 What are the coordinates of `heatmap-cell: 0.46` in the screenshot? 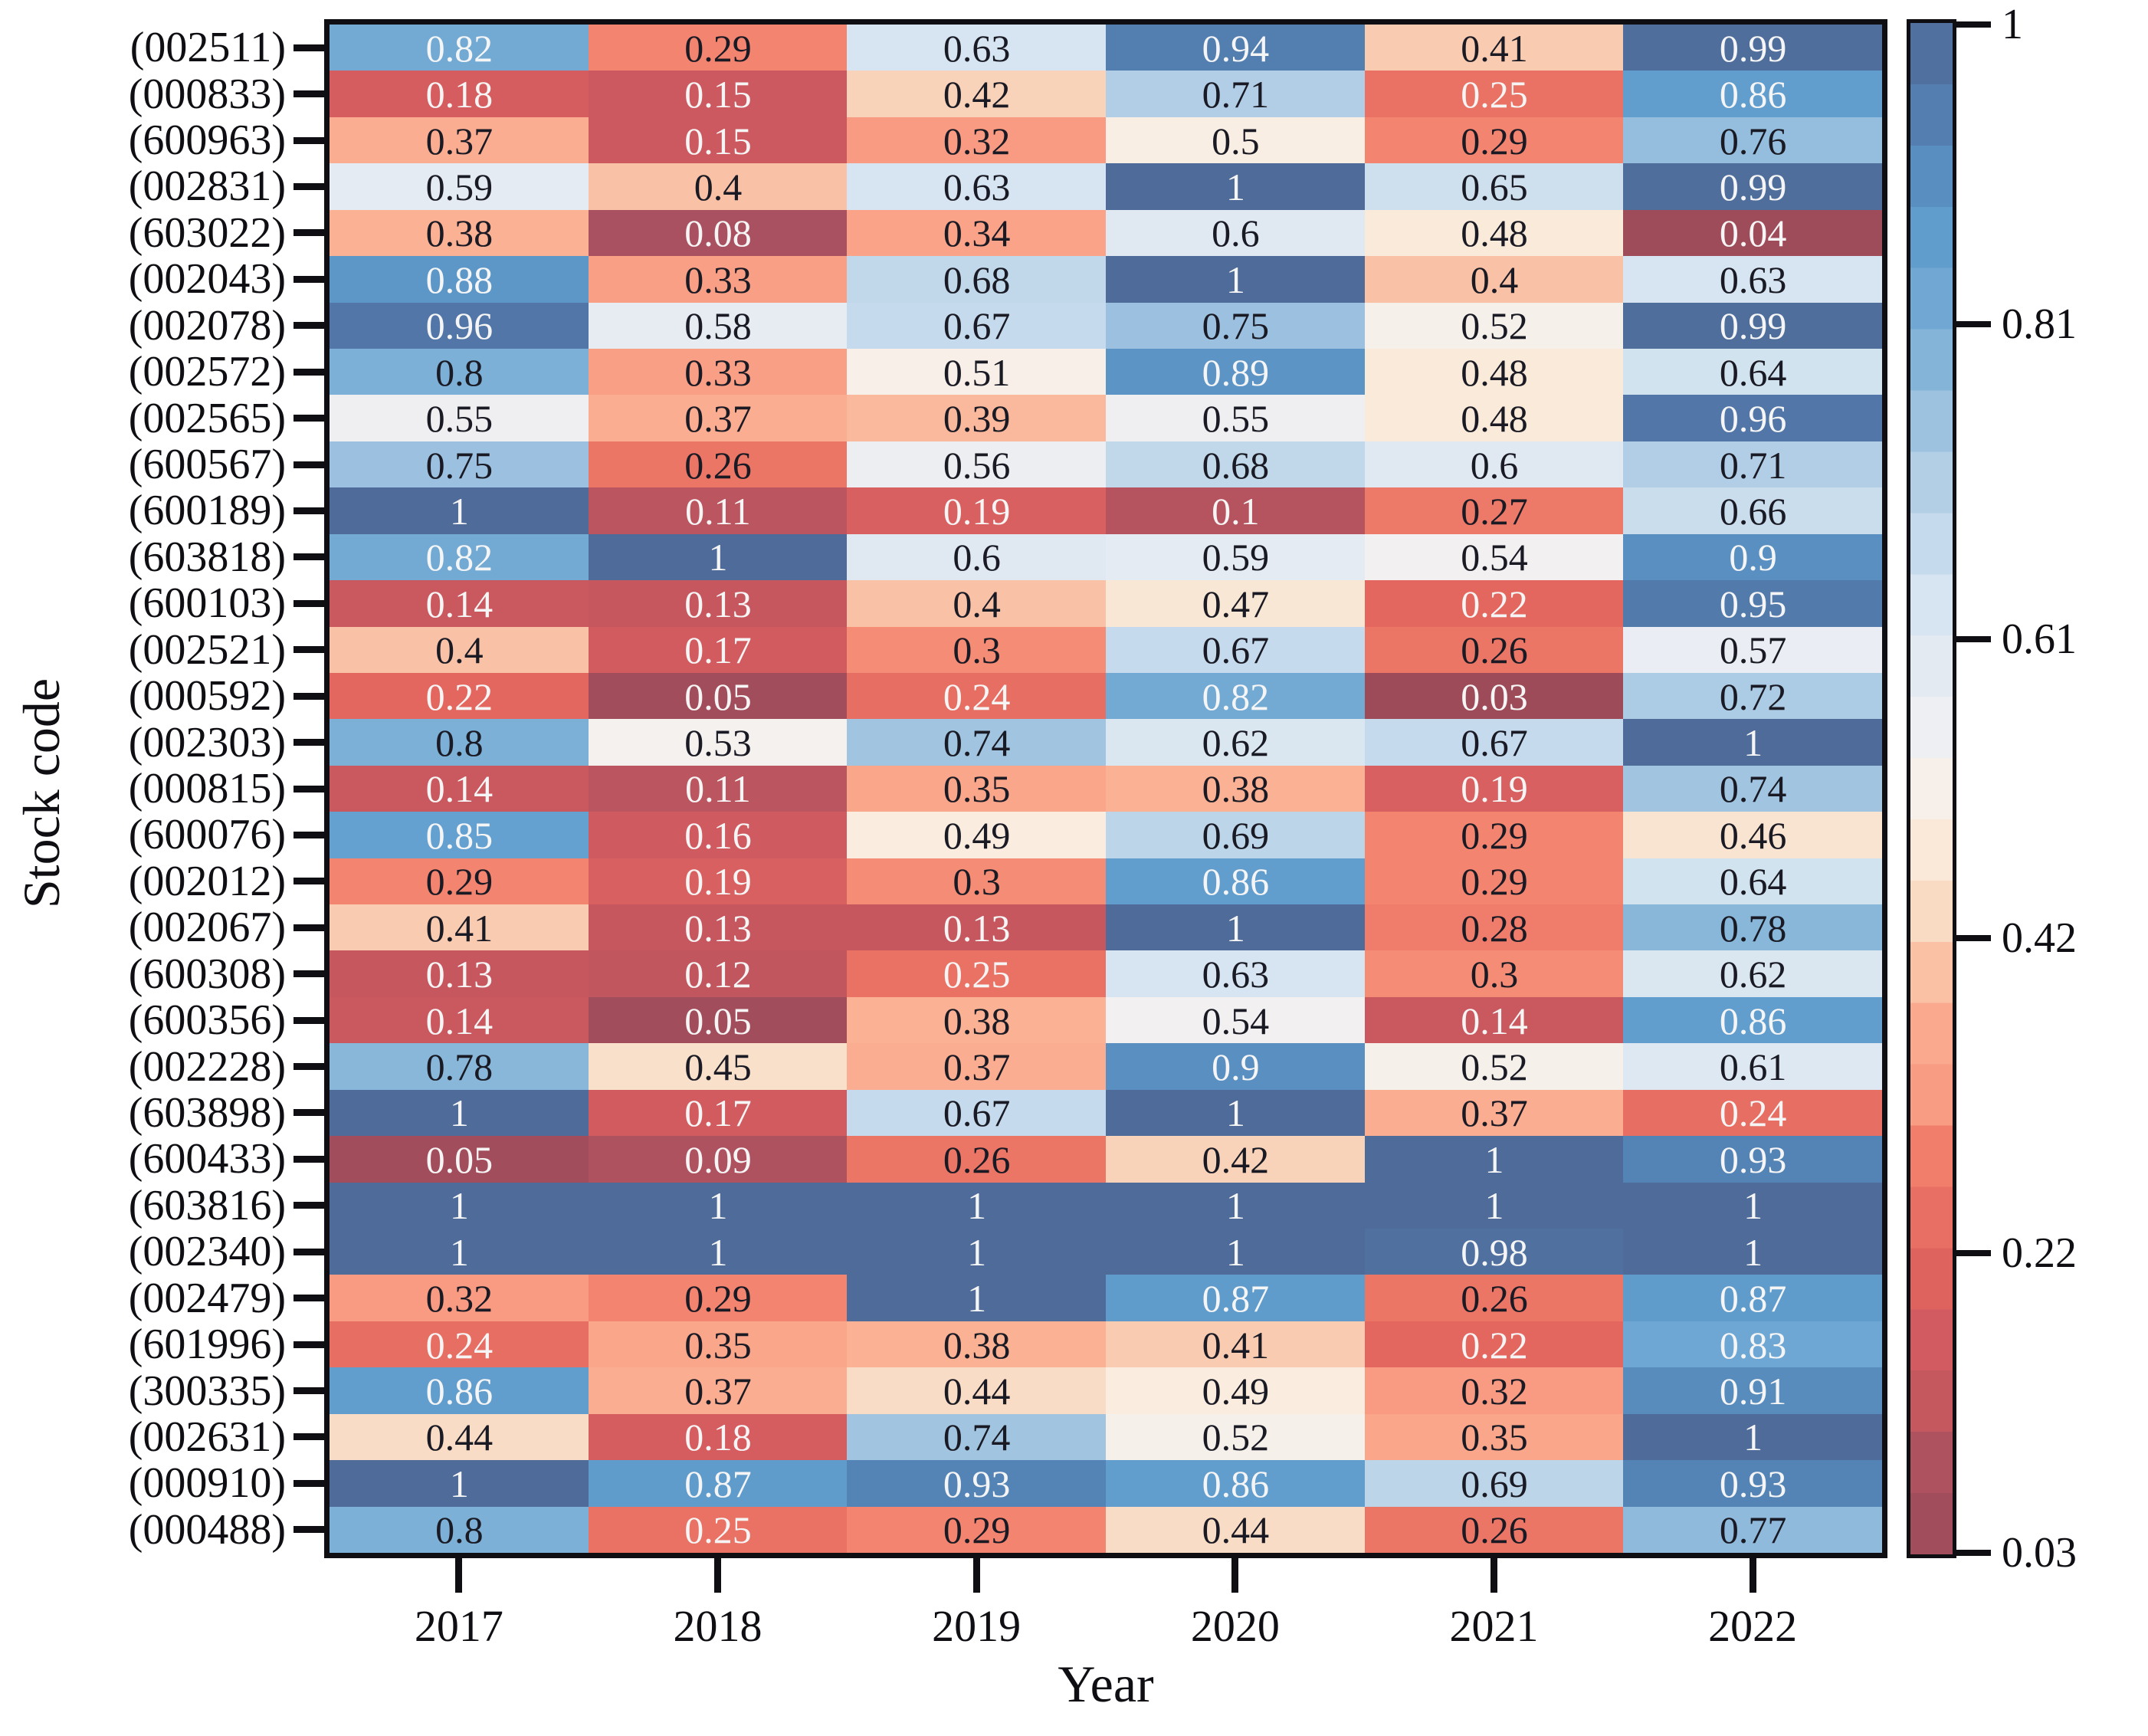 It's located at (1752, 835).